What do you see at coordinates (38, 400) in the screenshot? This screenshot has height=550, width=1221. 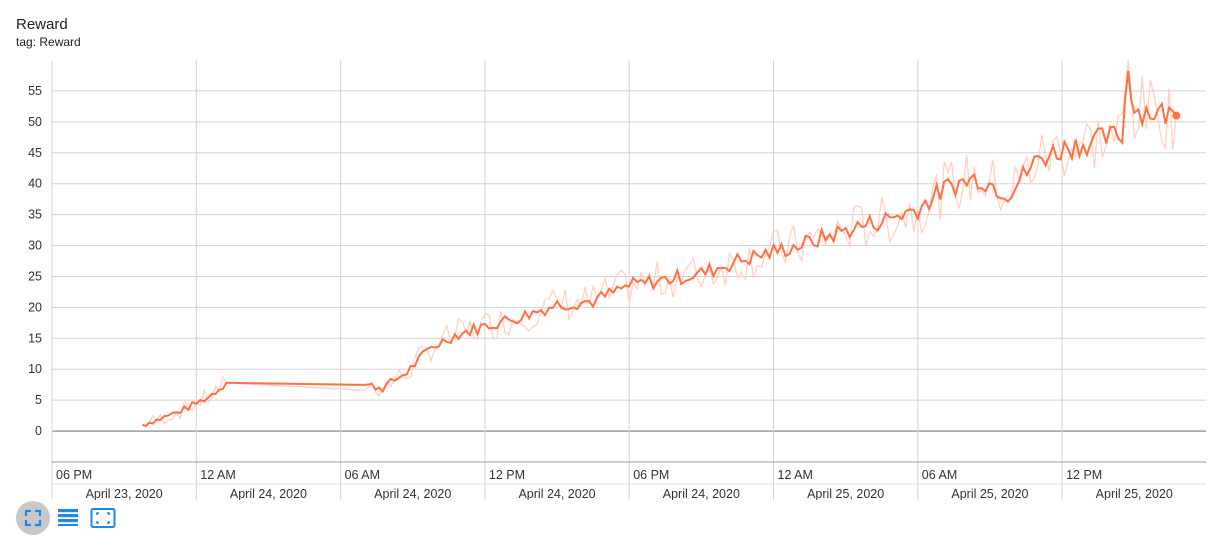 I see `y-tick-label: 5` at bounding box center [38, 400].